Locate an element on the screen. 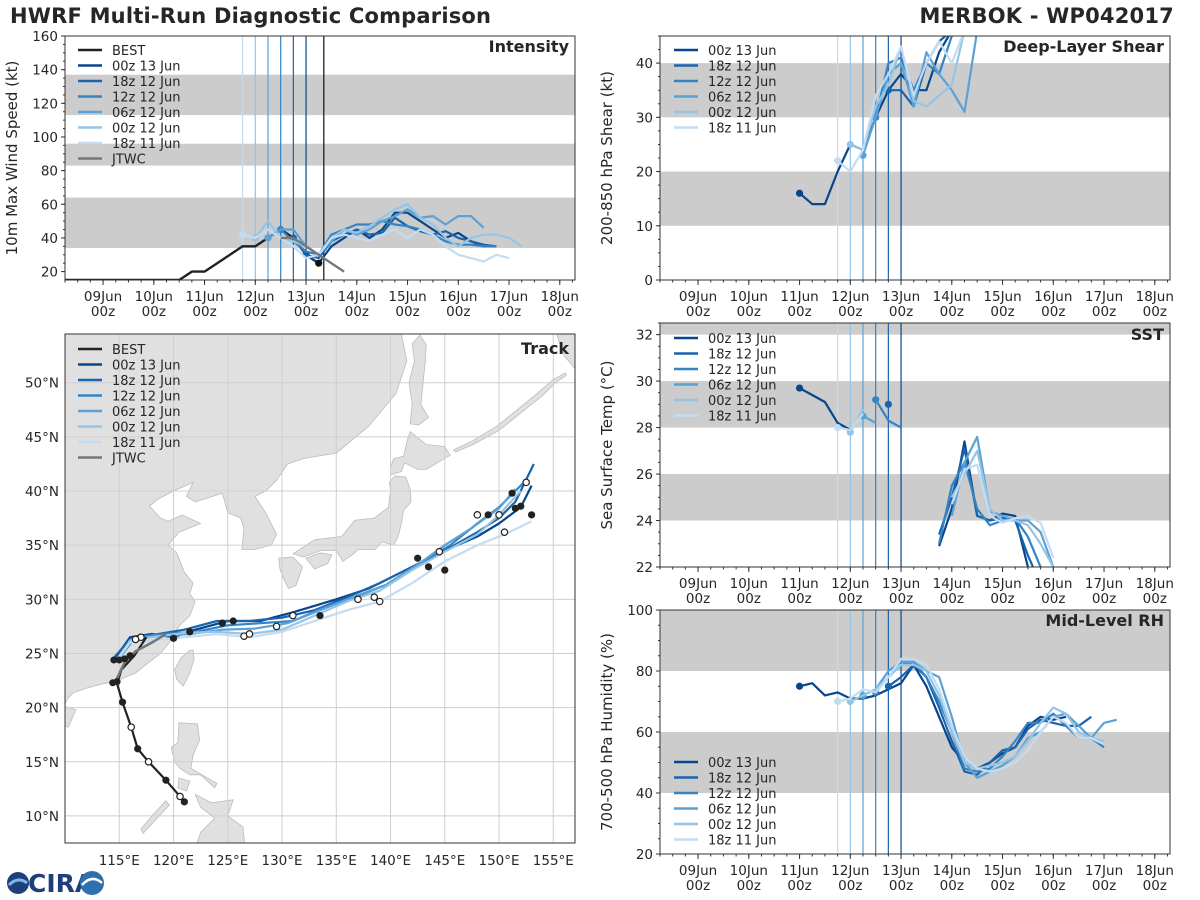  shear-xtick-label: 18Jun is located at coordinates (1155, 297).